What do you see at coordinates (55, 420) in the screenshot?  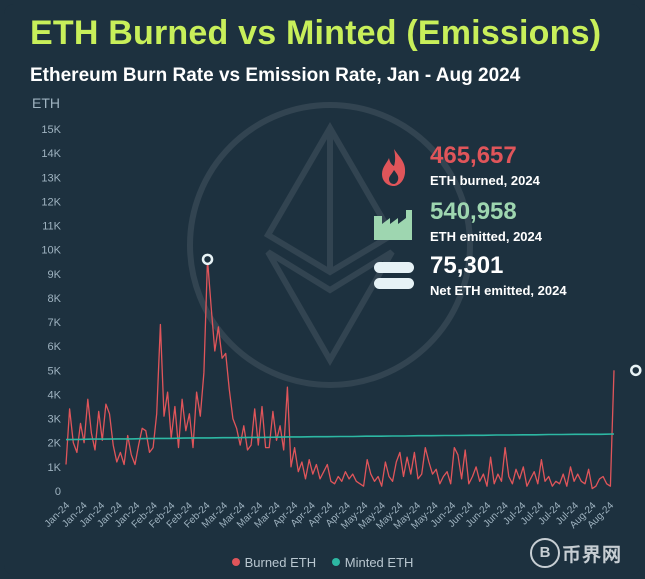 I see `y-tick-label: 3K` at bounding box center [55, 420].